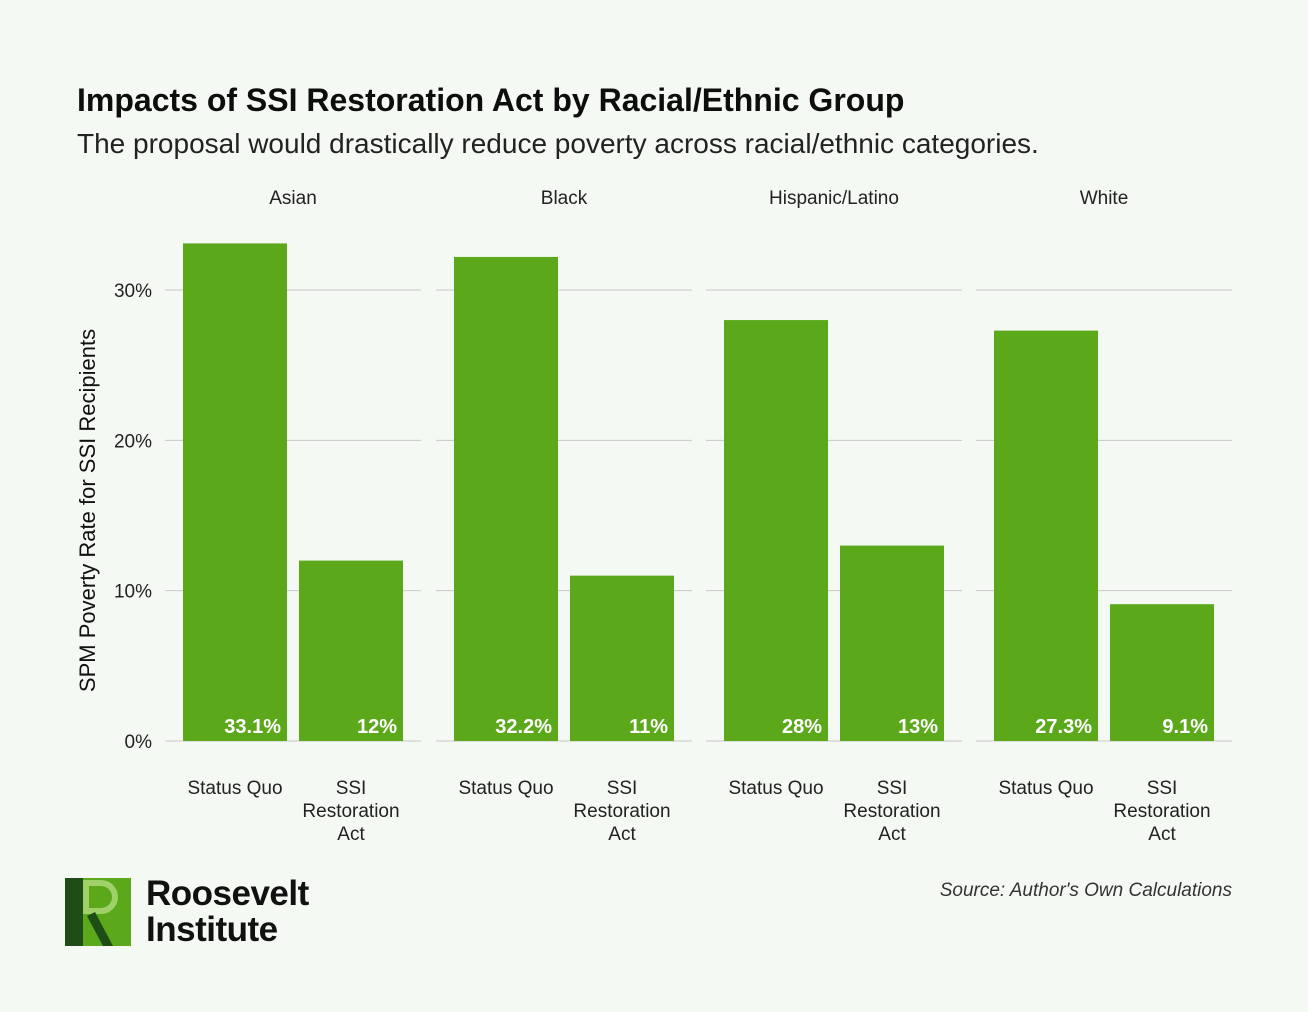 This screenshot has width=1308, height=1012. What do you see at coordinates (139, 742) in the screenshot?
I see `y-tick-label: 0%` at bounding box center [139, 742].